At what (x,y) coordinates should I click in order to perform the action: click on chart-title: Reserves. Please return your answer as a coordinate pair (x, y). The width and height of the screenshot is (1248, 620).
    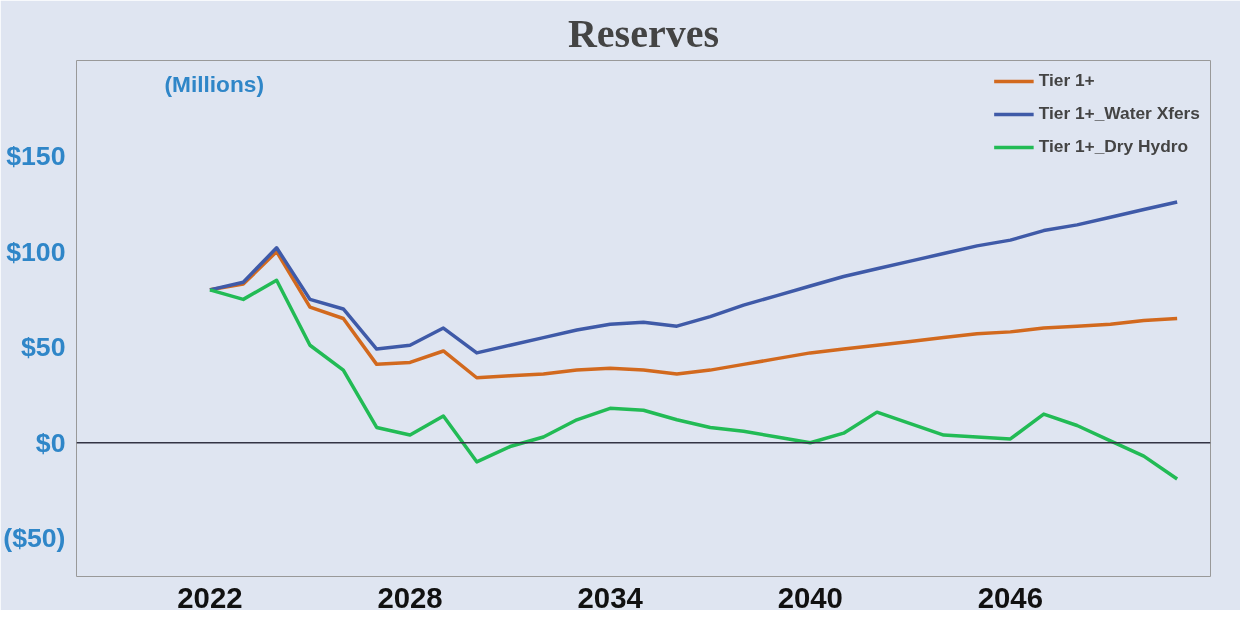
    Looking at the image, I should click on (643, 33).